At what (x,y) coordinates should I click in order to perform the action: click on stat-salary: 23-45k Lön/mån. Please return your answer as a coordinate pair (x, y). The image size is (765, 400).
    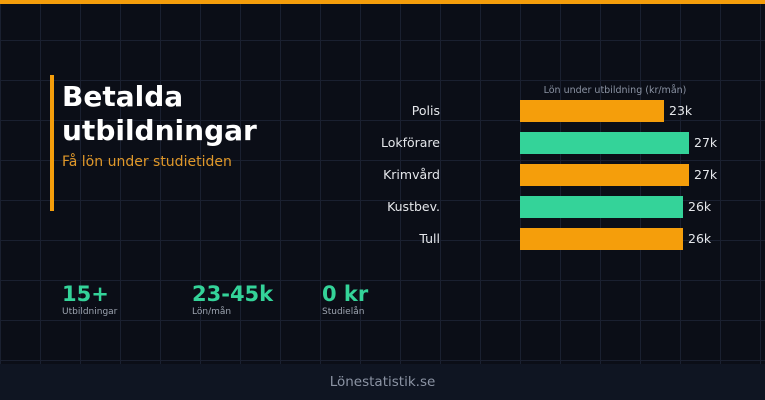
    Looking at the image, I should click on (232, 299).